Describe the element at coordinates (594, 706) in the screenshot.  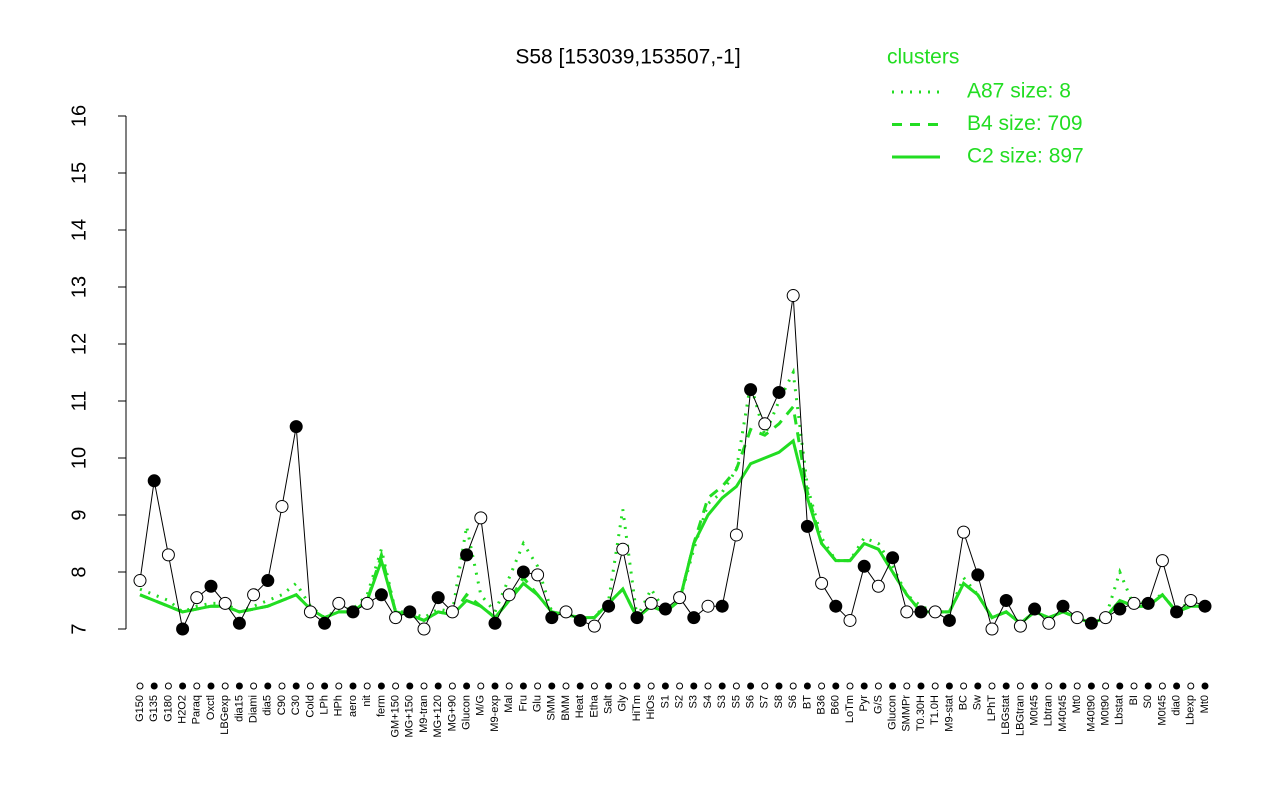
I see `x-tick-label: Etha` at that location.